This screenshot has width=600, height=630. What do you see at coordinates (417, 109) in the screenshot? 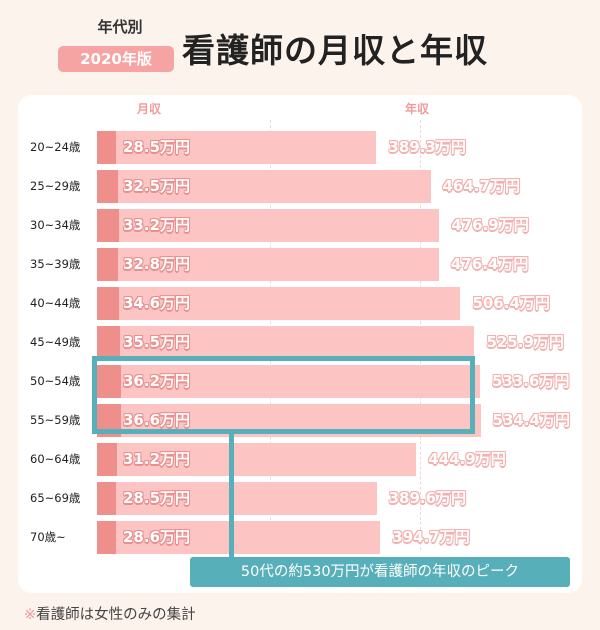
I see `legend-annual: 年収` at bounding box center [417, 109].